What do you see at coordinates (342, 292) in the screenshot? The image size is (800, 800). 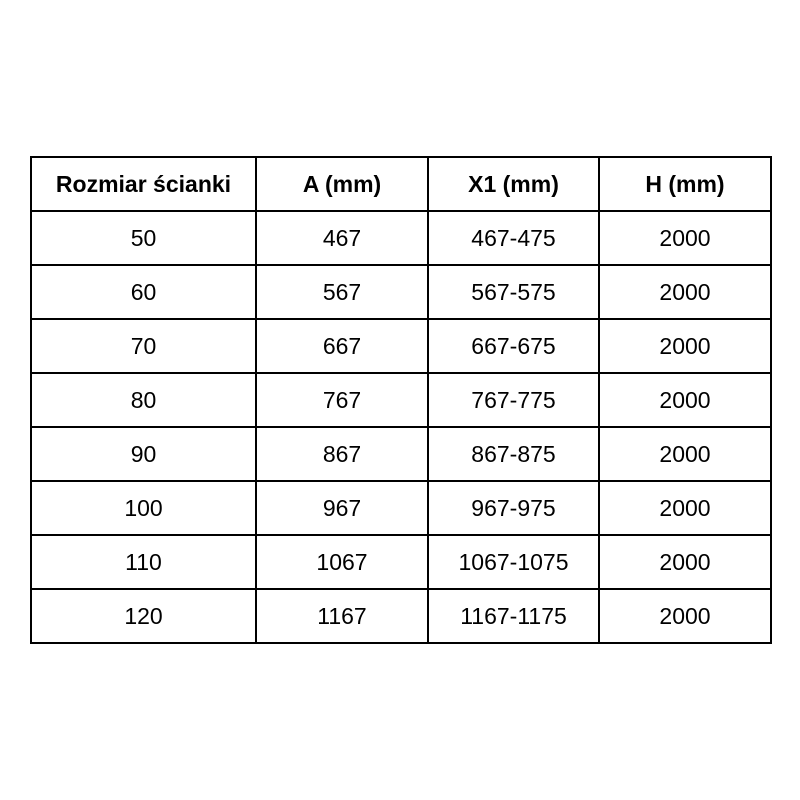 I see `cell-a: 567` at bounding box center [342, 292].